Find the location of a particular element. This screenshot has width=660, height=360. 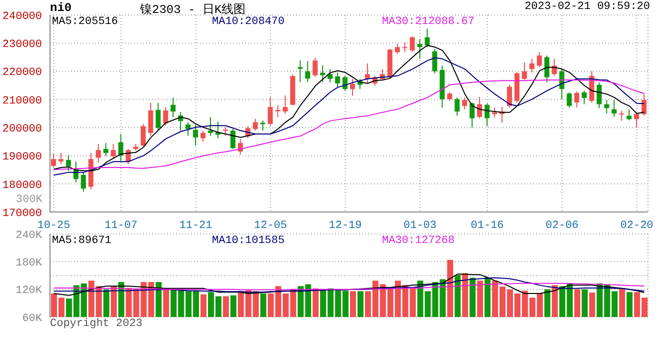

y-tick-label: 60K is located at coordinates (32, 318).